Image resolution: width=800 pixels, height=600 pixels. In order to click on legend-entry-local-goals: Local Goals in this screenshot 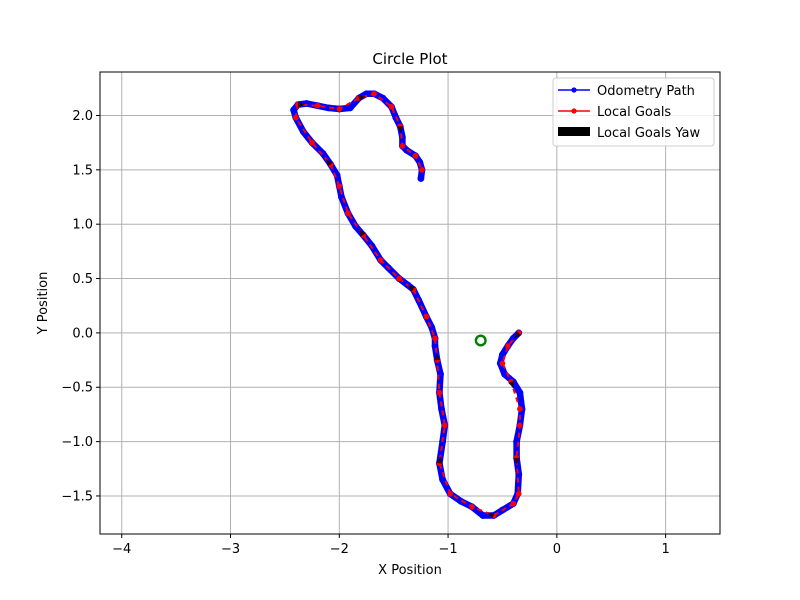, I will do `click(614, 112)`.